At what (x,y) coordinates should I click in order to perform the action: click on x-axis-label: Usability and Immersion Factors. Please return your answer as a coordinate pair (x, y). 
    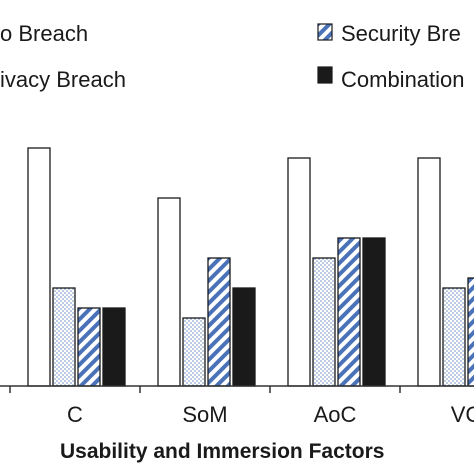
    Looking at the image, I should click on (222, 451).